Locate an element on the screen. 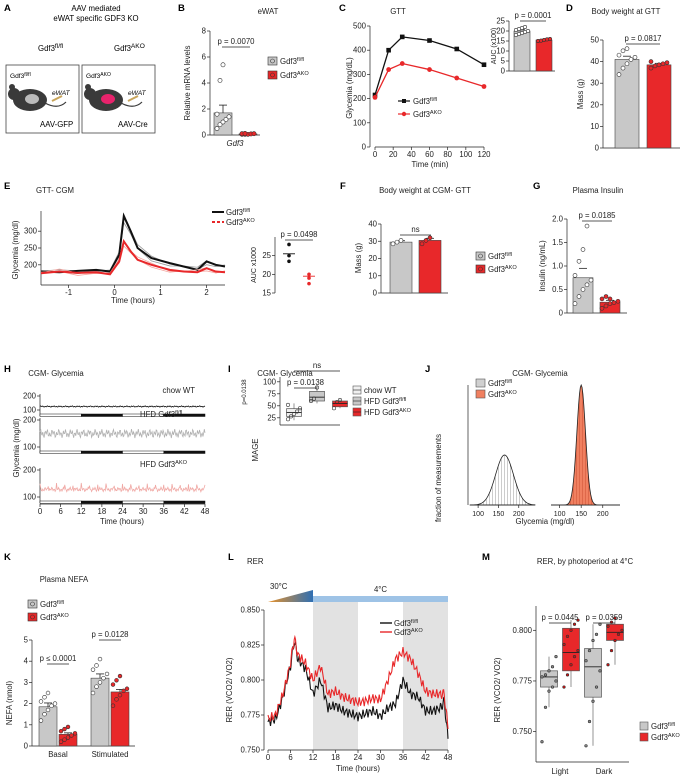 This screenshot has width=685, height=784. panel-e-inset-y-tick-label: 20 is located at coordinates (266, 274).